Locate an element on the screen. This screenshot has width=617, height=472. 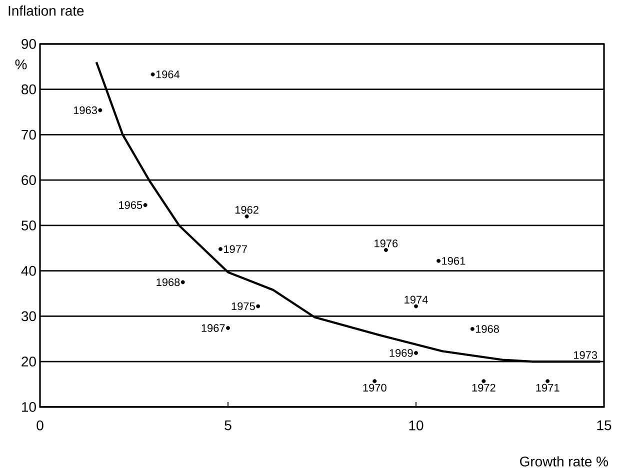
annotation: 1973 is located at coordinates (586, 355).